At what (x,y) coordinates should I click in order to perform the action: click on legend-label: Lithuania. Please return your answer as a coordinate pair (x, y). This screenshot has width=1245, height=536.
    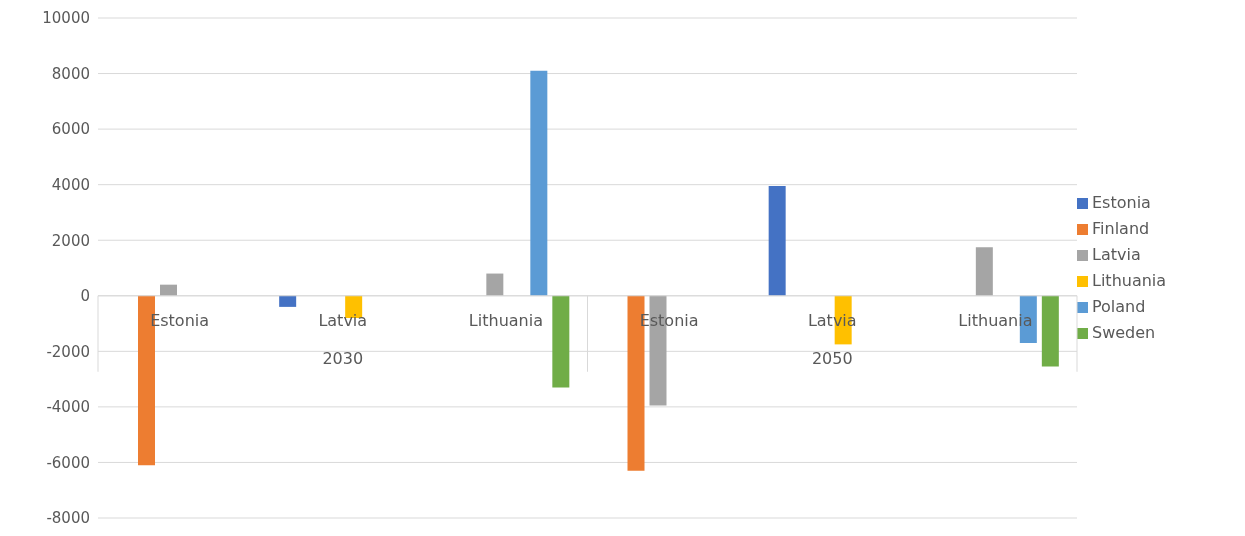
    Looking at the image, I should click on (1129, 280).